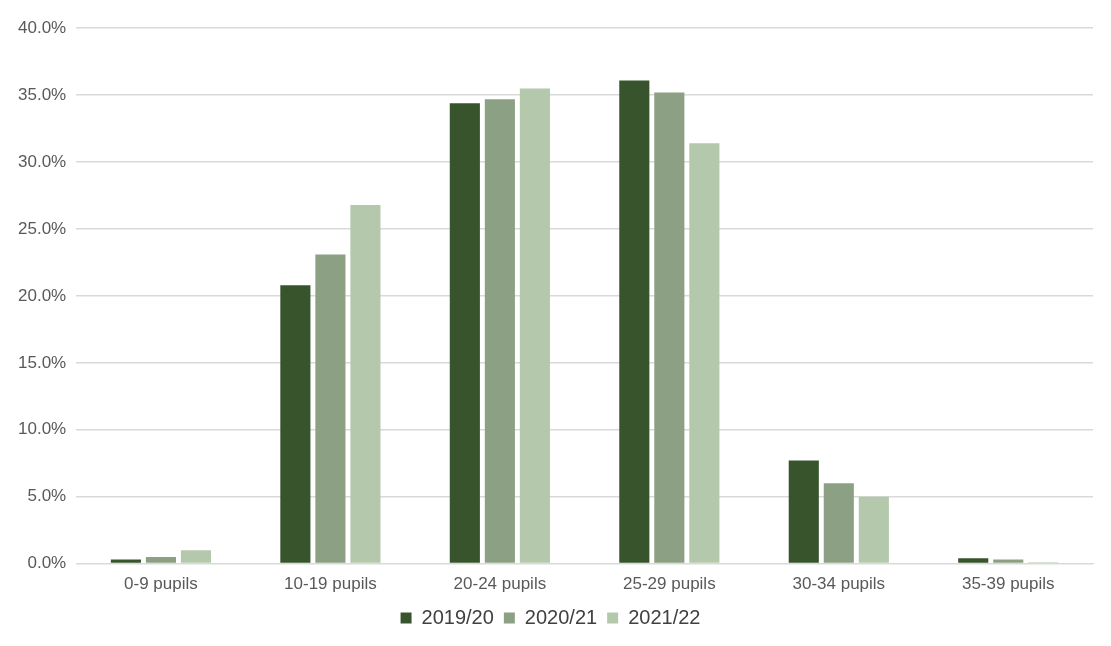 This screenshot has height=646, width=1111. What do you see at coordinates (457, 616) in the screenshot?
I see `legend-label: 2019/20` at bounding box center [457, 616].